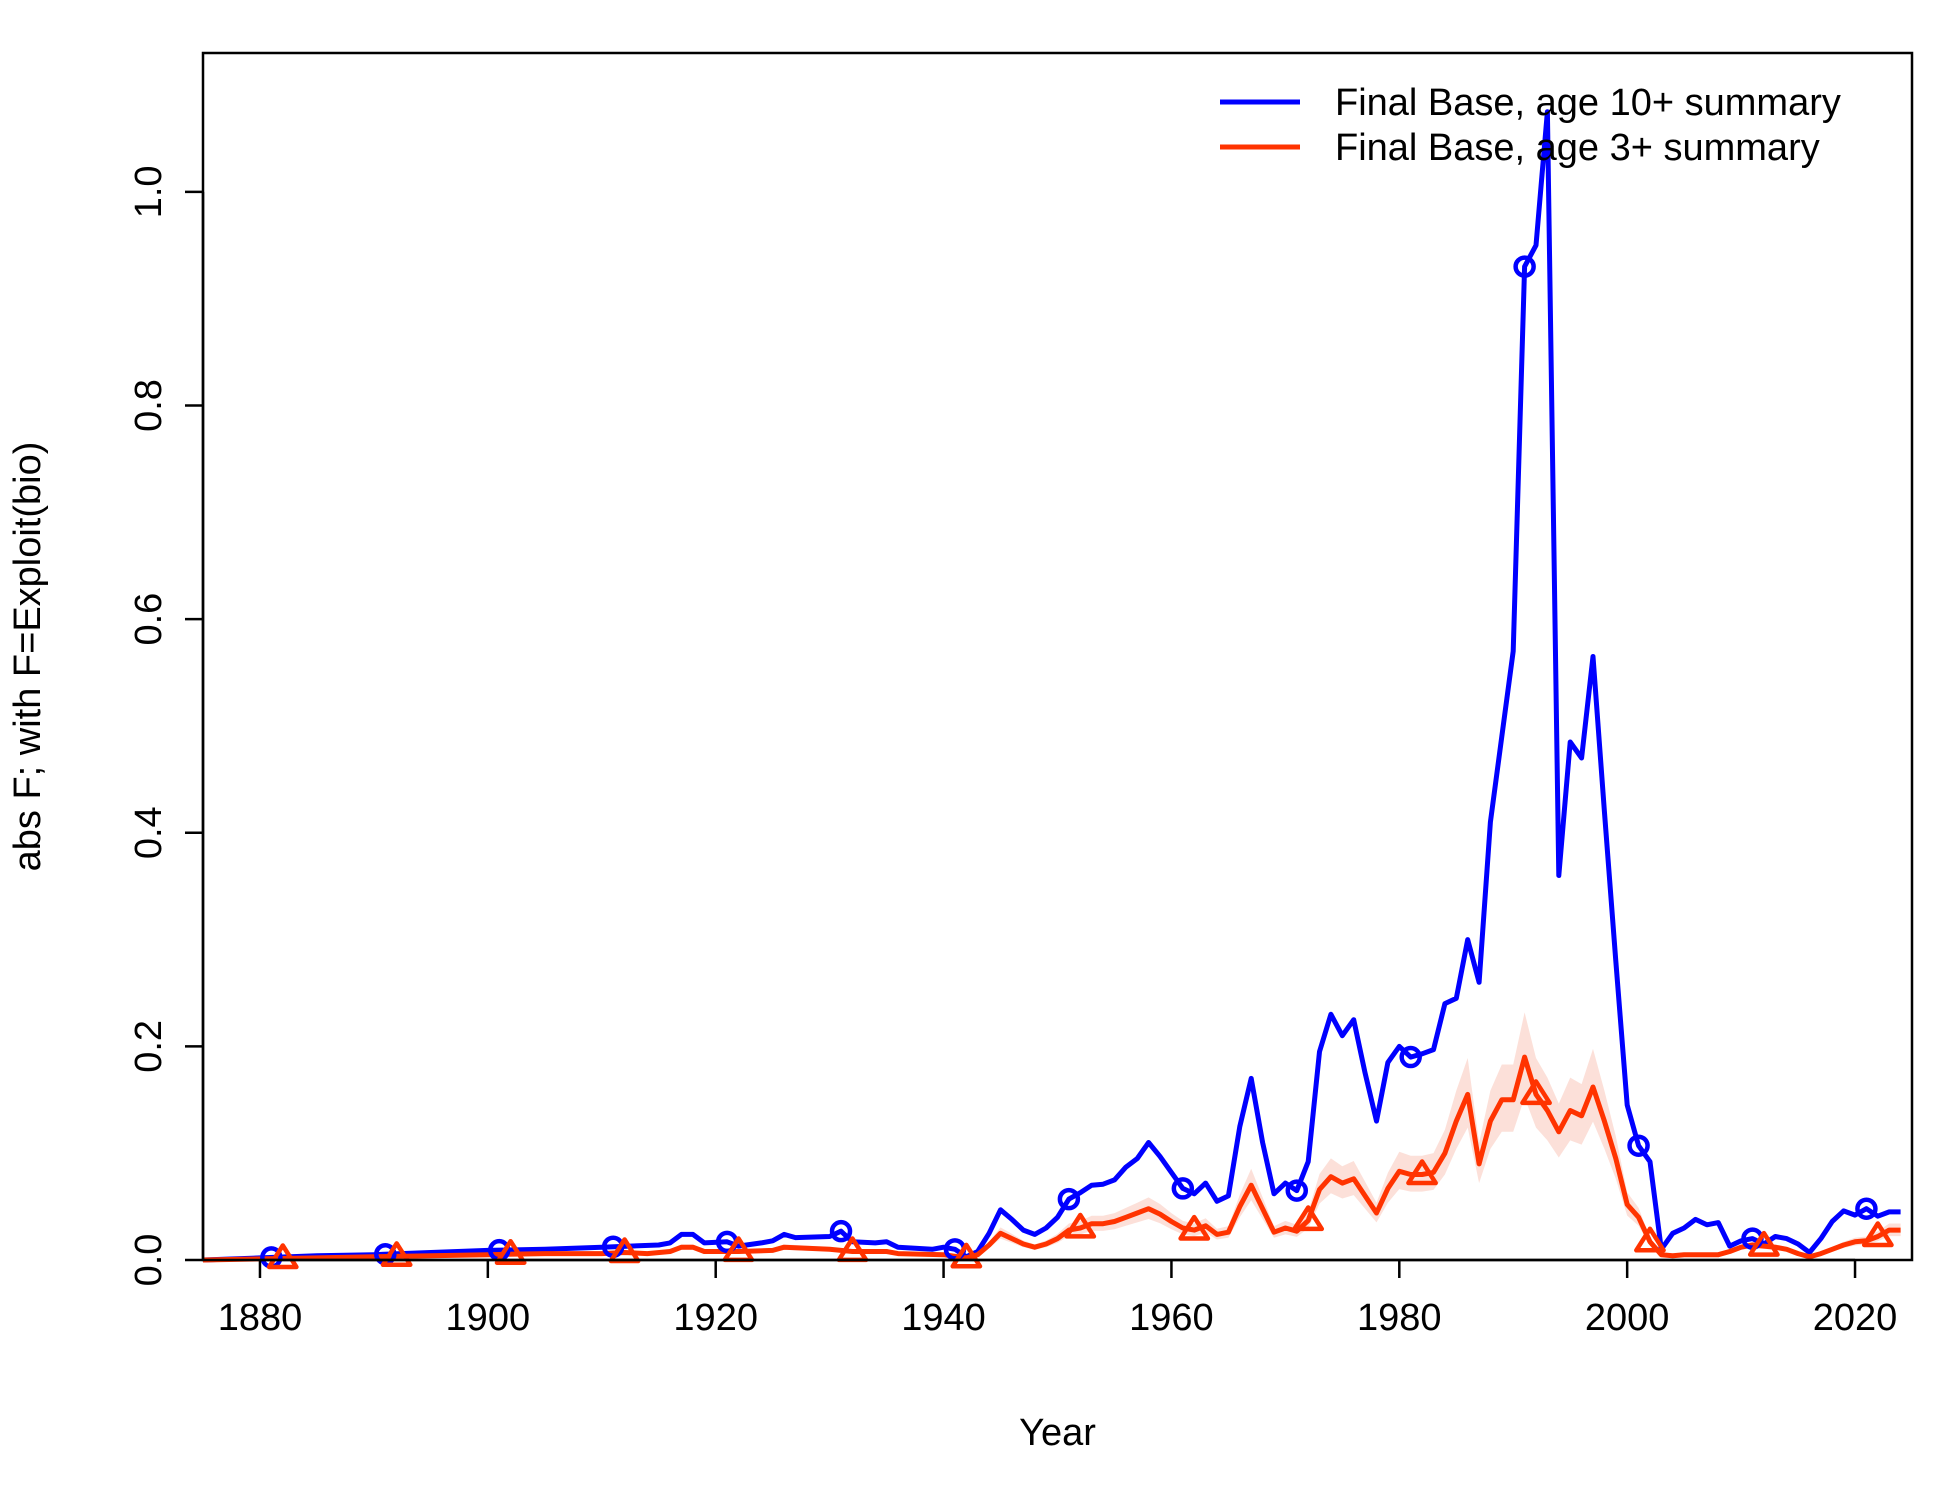 The height and width of the screenshot is (1500, 1950). What do you see at coordinates (149, 1260) in the screenshot?
I see `y-tick-label: 0.0` at bounding box center [149, 1260].